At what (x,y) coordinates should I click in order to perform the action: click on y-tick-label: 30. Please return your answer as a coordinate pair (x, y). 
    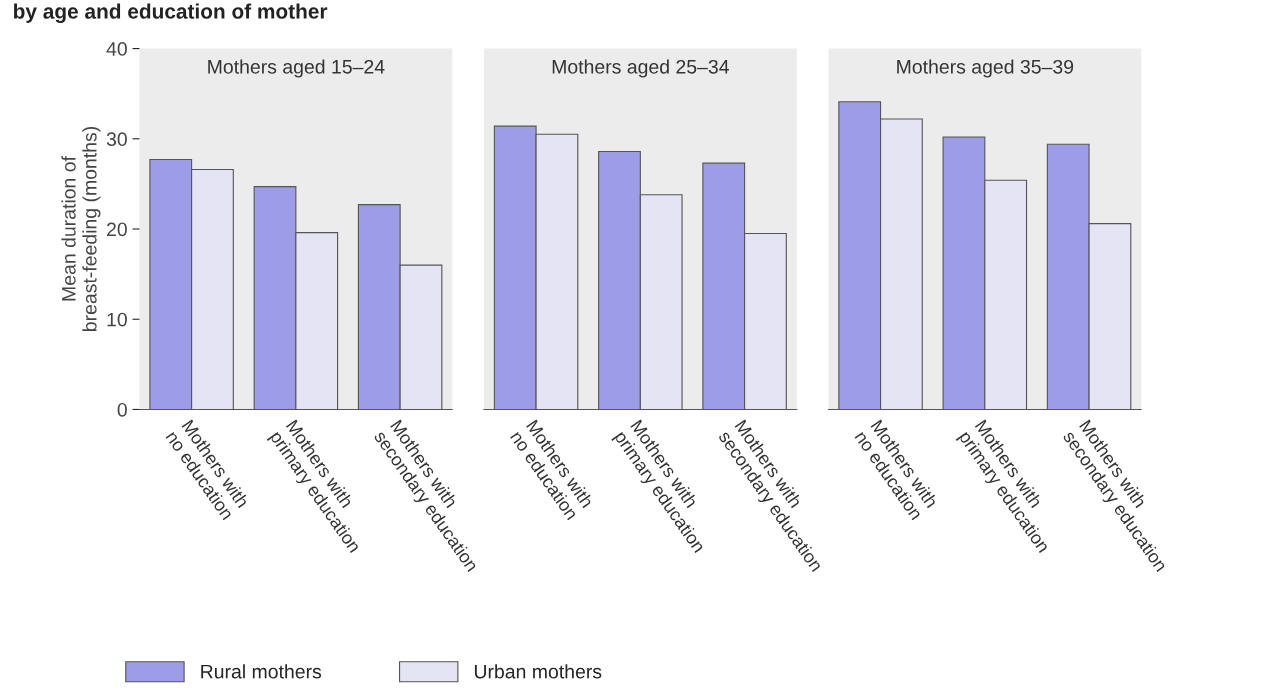
    Looking at the image, I should click on (116, 139).